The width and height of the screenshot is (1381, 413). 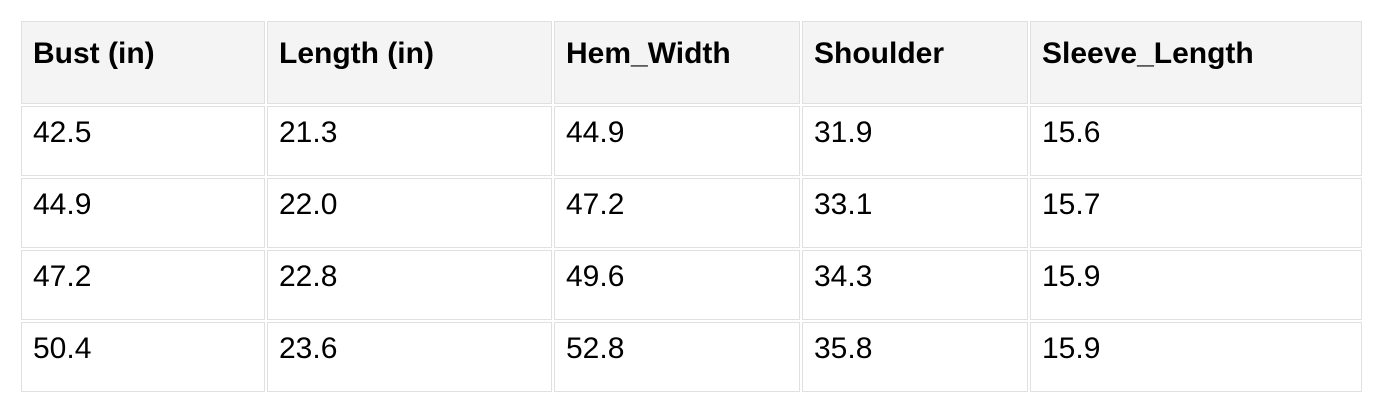 I want to click on table-cell: 15.6, so click(x=1196, y=141).